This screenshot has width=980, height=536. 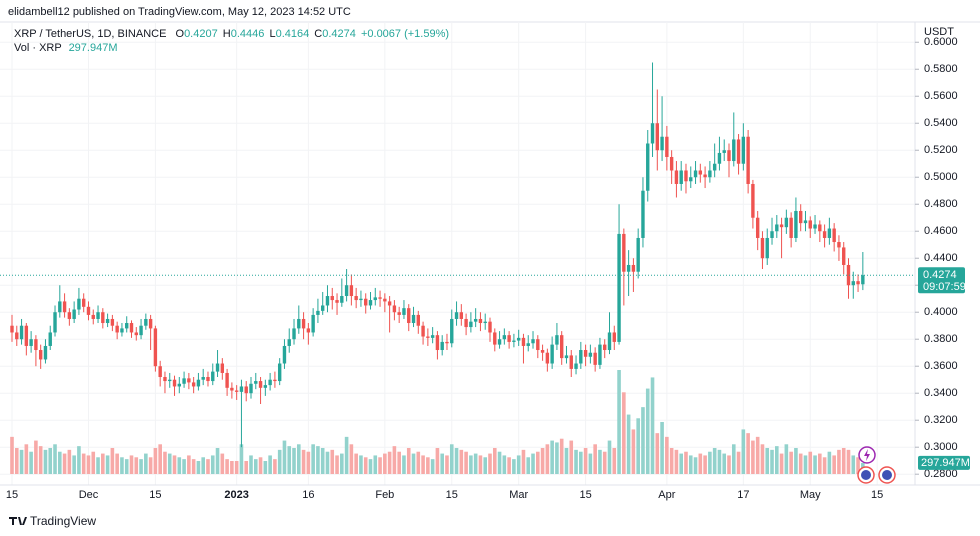 What do you see at coordinates (866, 475) in the screenshot?
I see `event-flag` at bounding box center [866, 475].